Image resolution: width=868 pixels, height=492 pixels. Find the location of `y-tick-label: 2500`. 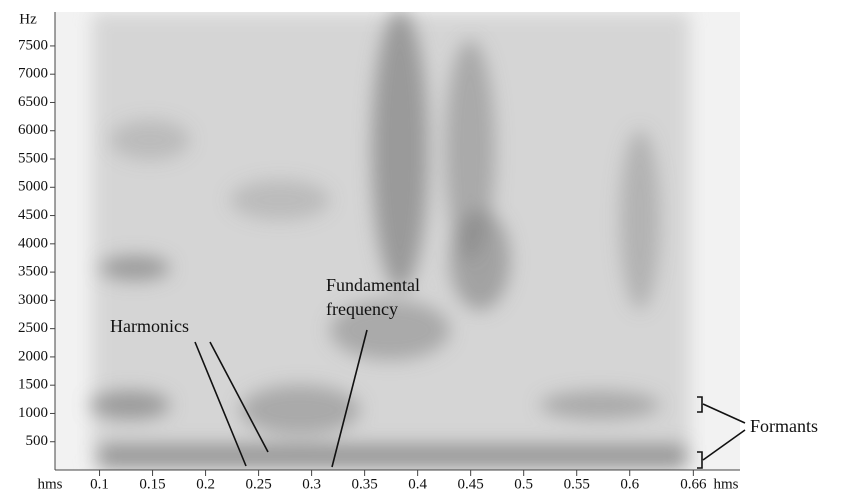

y-tick-label: 2500 is located at coordinates (33, 328).